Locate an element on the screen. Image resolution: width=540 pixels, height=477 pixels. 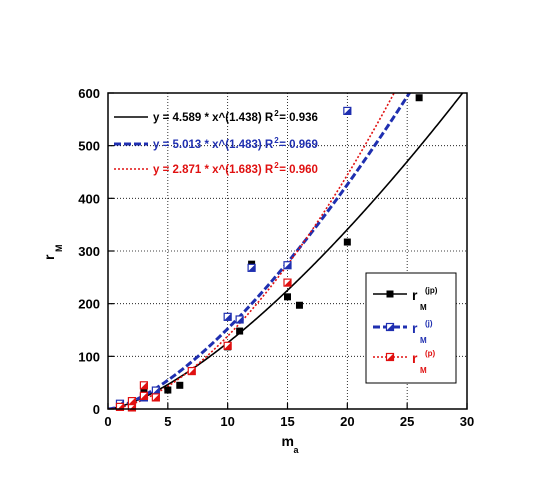
legend-label-2-sub: M is located at coordinates (423, 370).